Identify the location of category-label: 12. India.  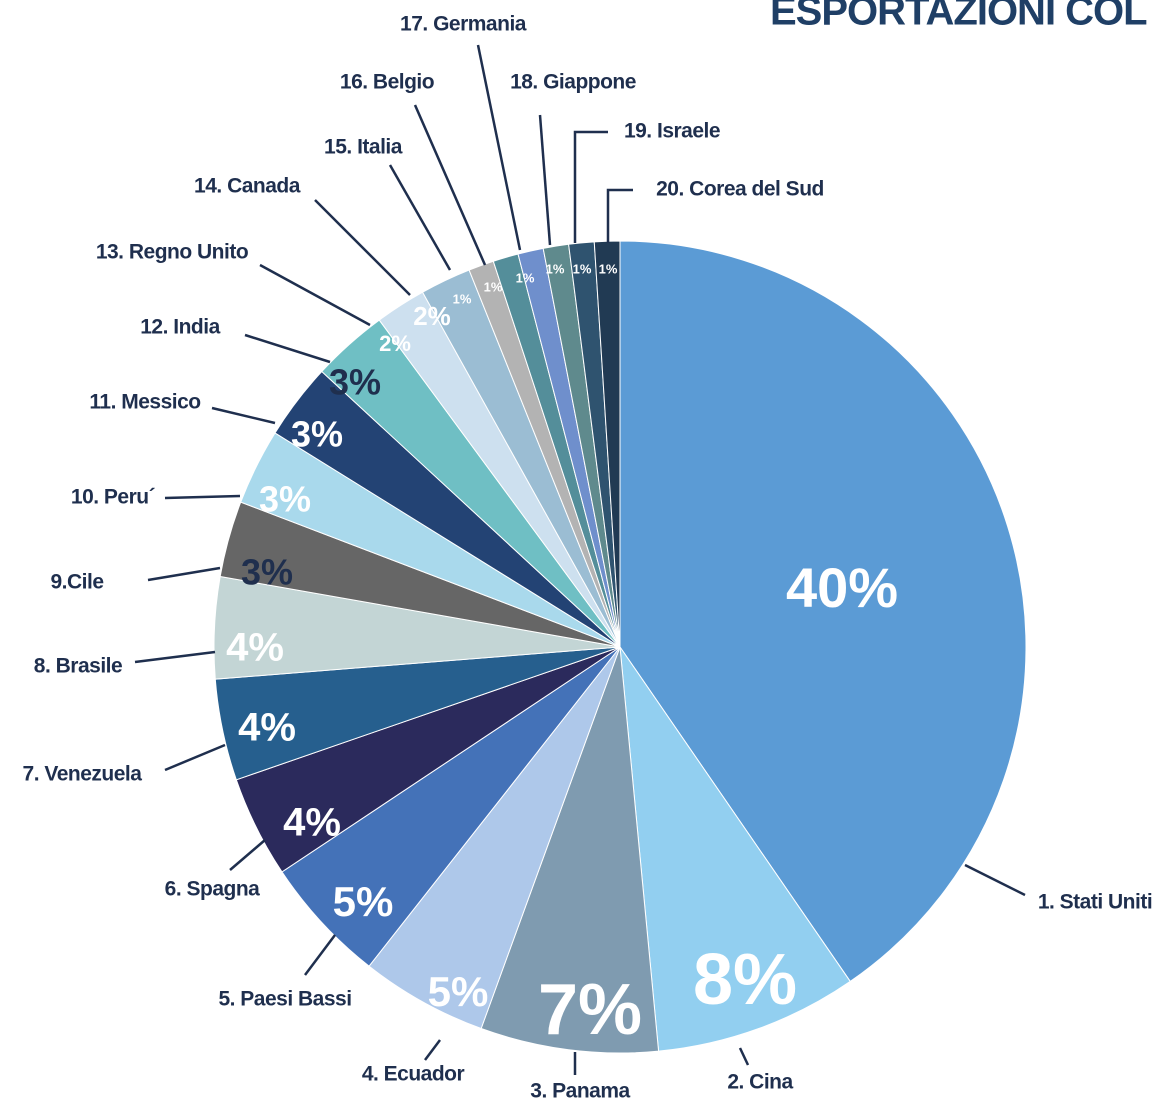
(180, 327).